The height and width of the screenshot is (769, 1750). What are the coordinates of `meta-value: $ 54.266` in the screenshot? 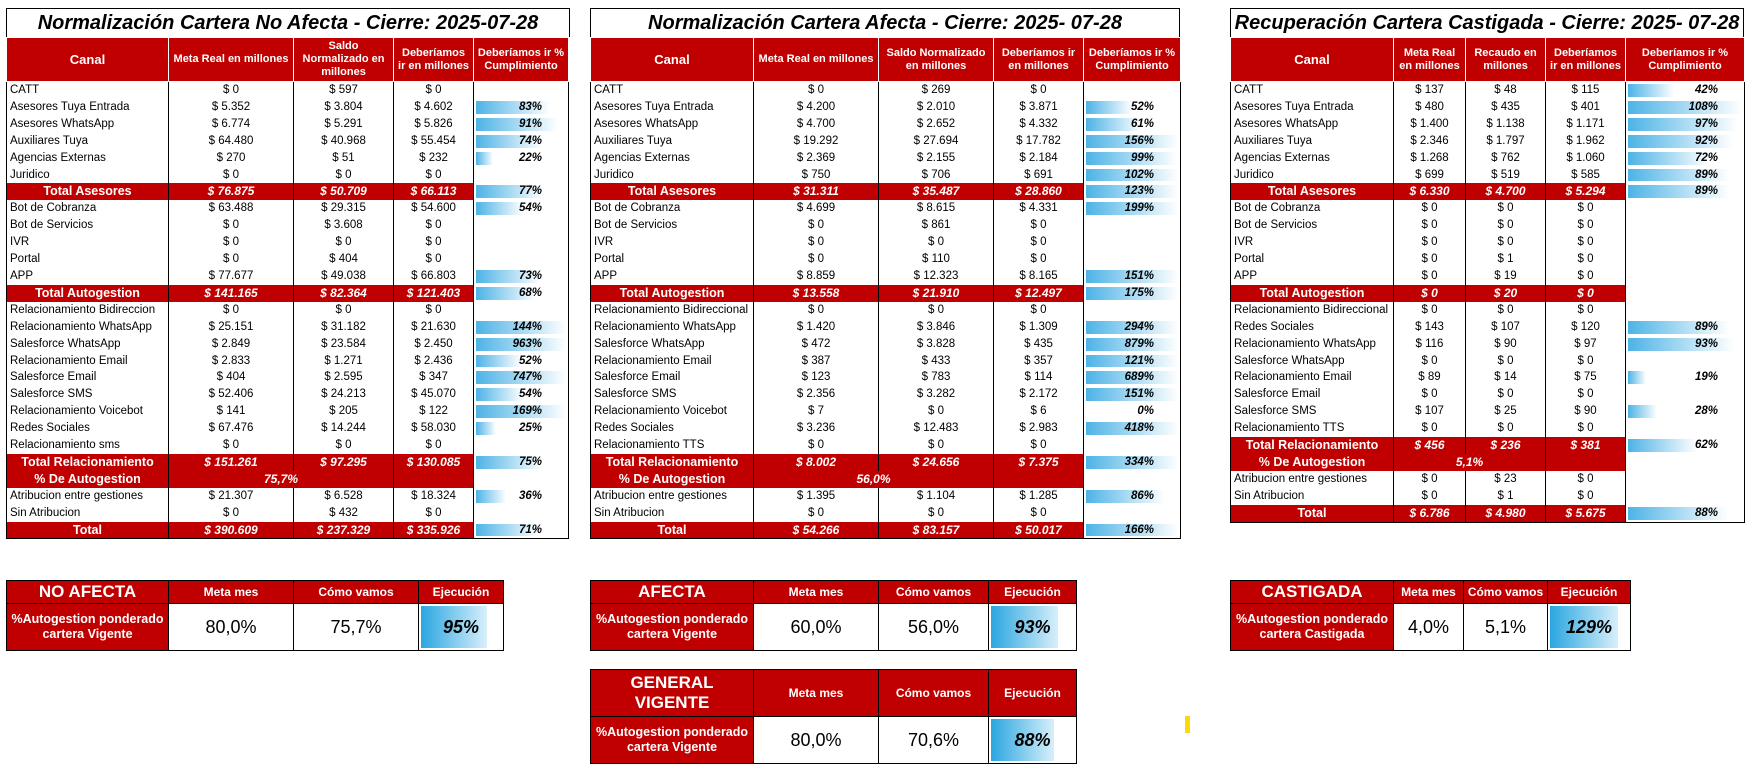 It's located at (816, 530).